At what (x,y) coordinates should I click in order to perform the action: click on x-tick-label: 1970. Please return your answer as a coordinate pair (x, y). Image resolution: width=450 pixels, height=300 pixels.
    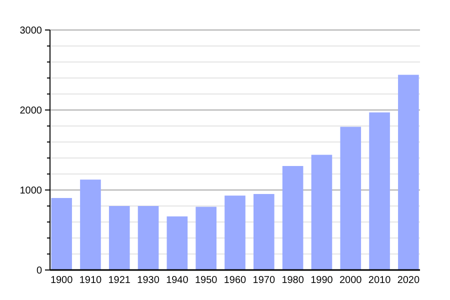
    Looking at the image, I should click on (264, 280).